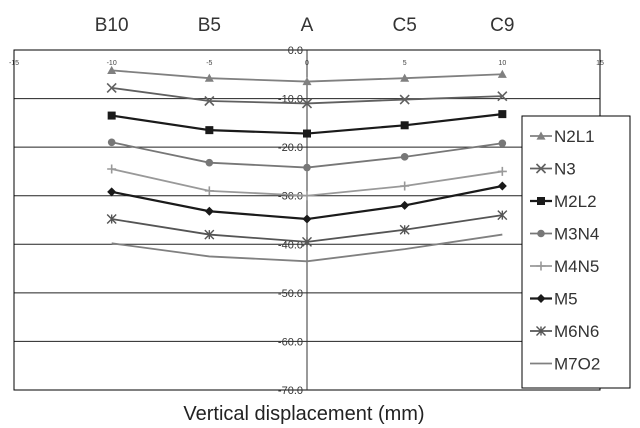 This screenshot has height=428, width=640. What do you see at coordinates (307, 95) in the screenshot?
I see `series-n3` at bounding box center [307, 95].